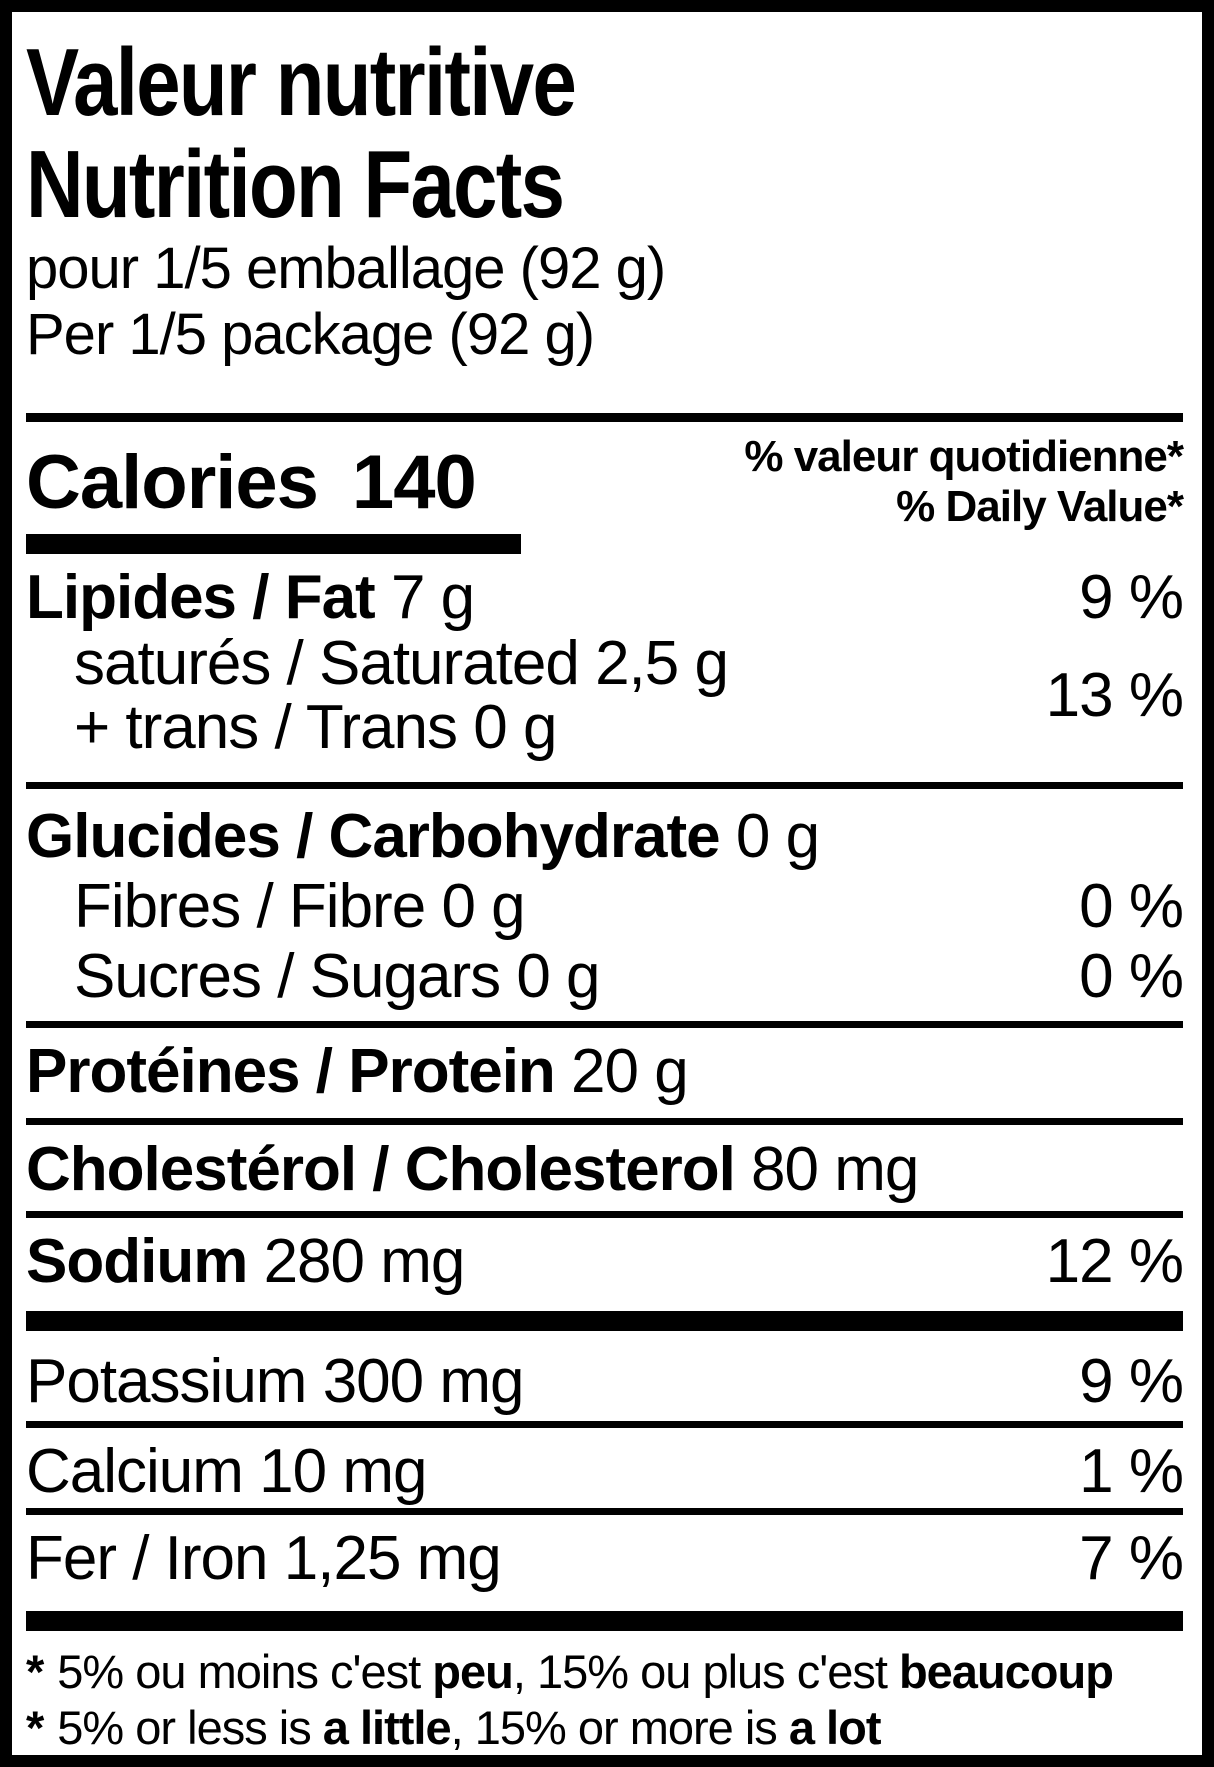  I want to click on footnote-fr-mid: , 15% ou plus c'est, so click(700, 1671).